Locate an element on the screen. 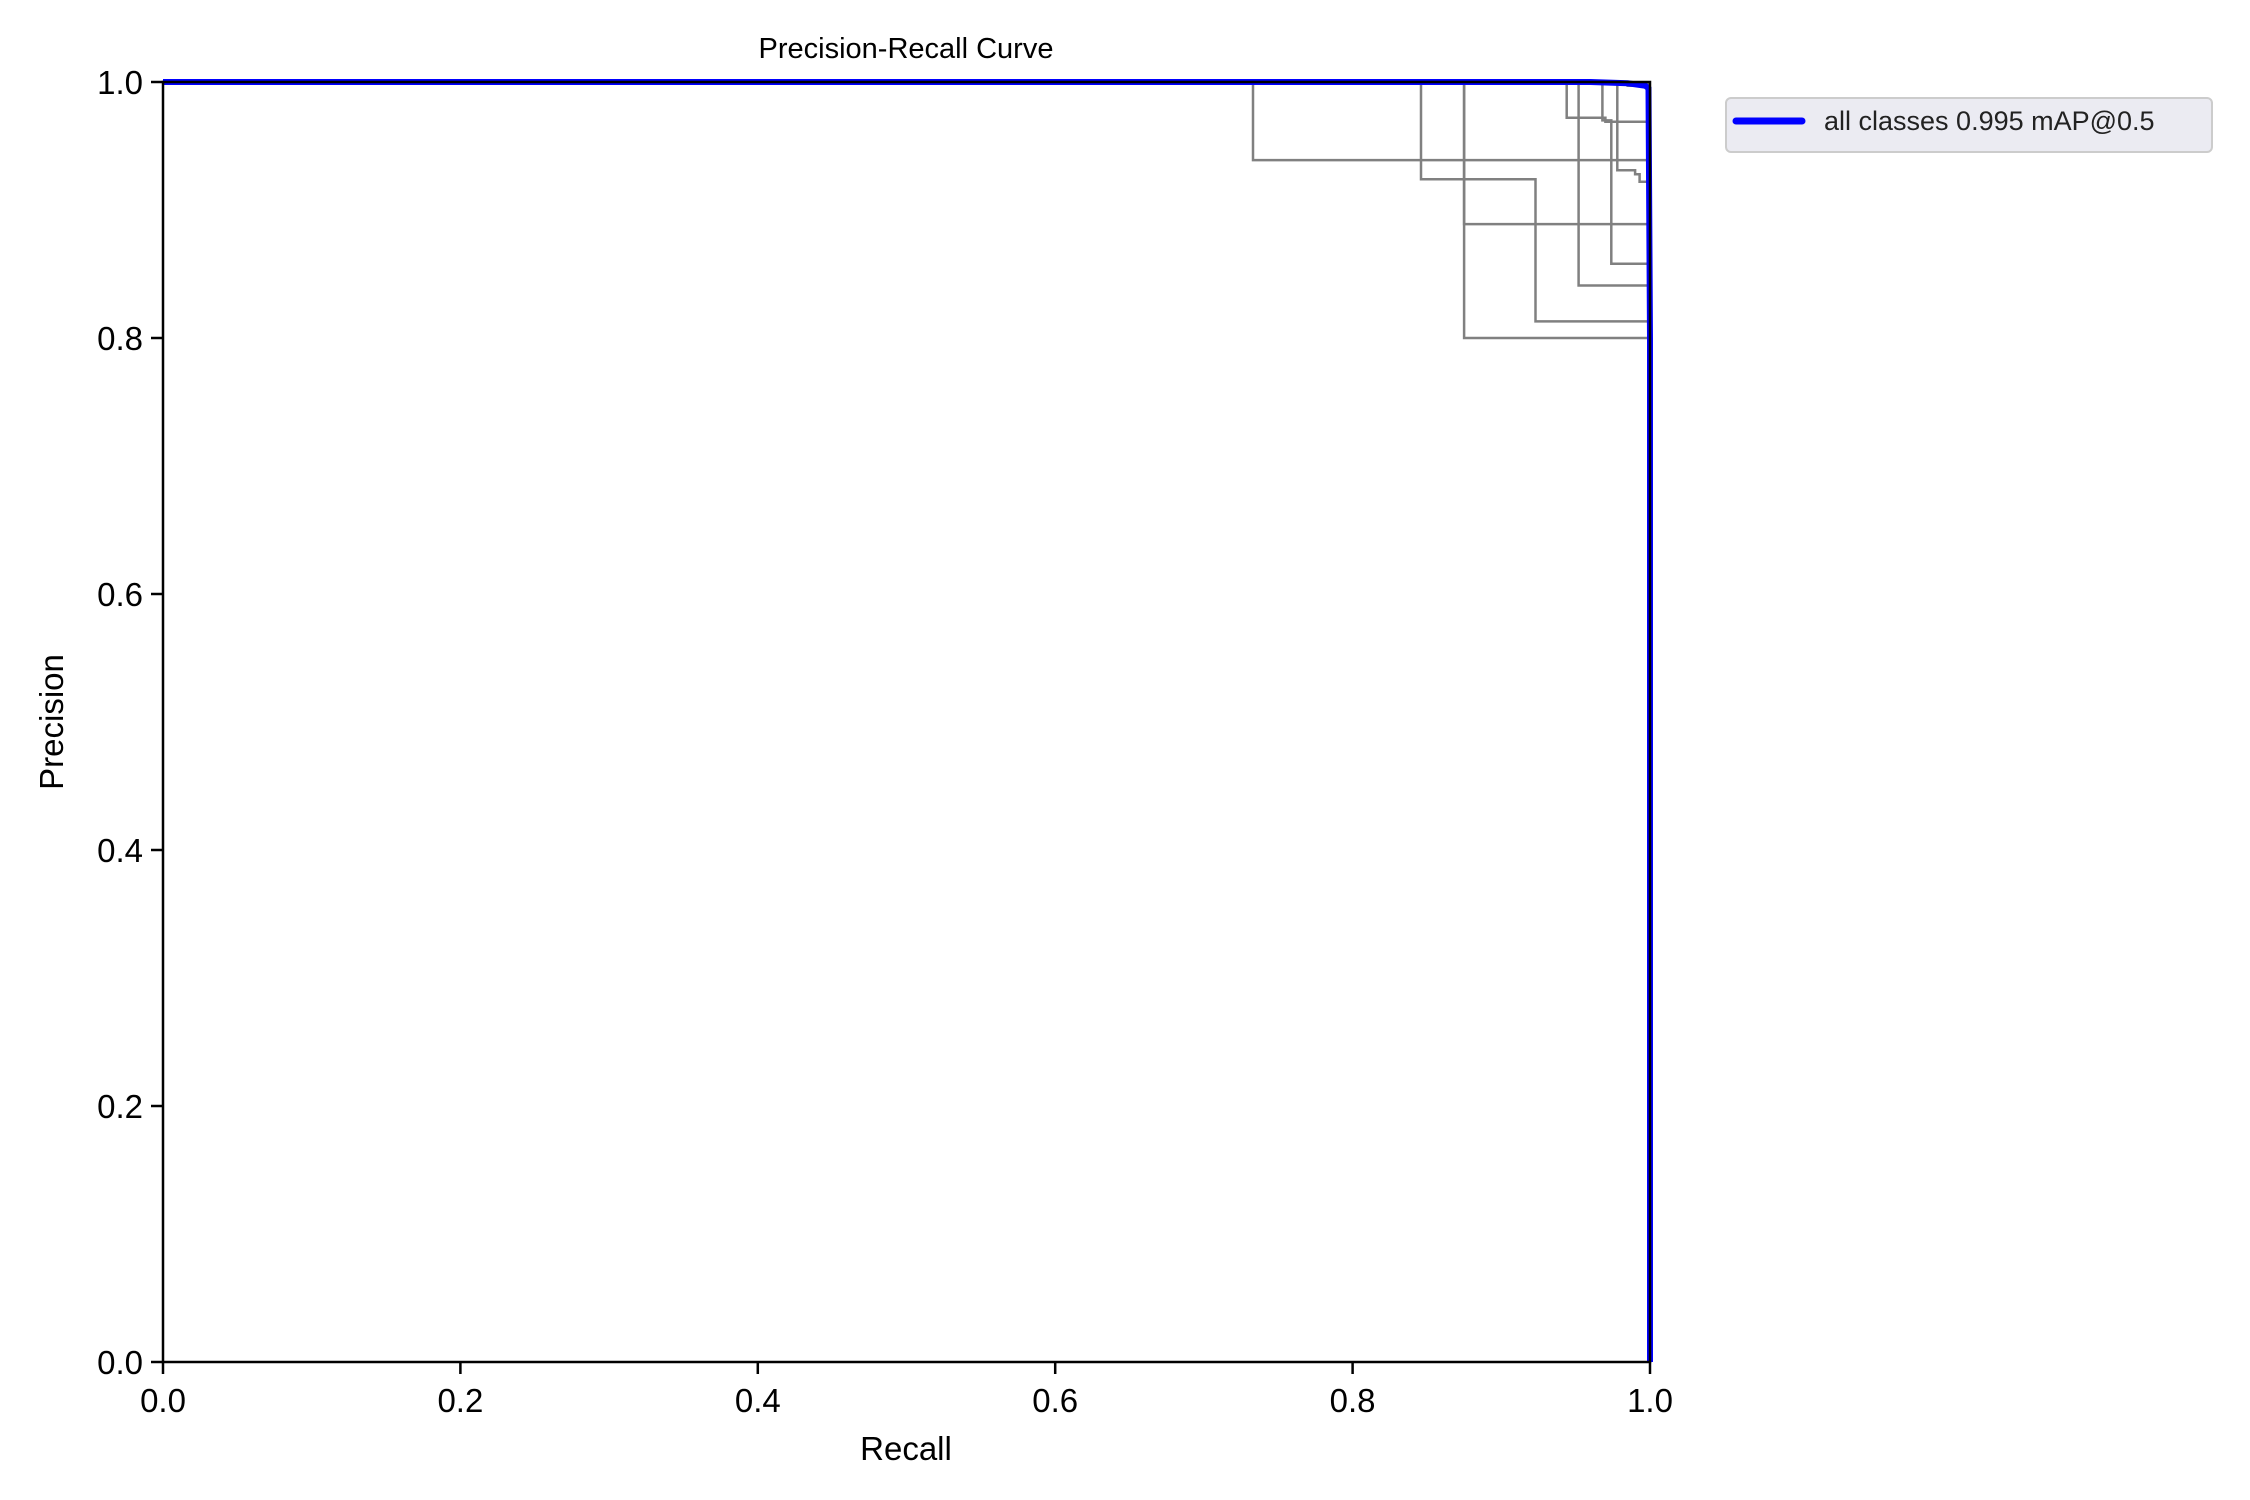  y-tick-label: 0.6 is located at coordinates (120, 594).